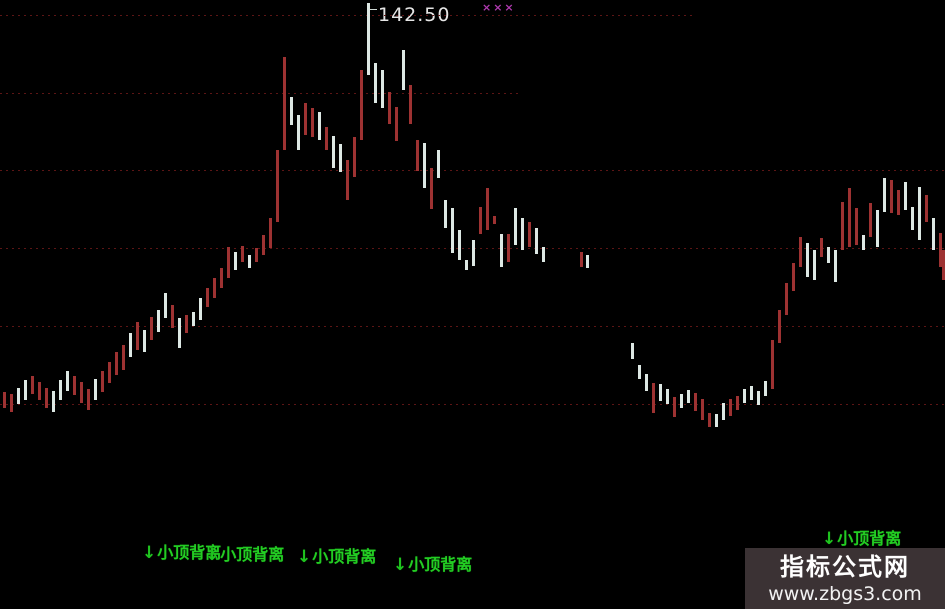  I want to click on top-cross-markers: ×××, so click(499, 7).